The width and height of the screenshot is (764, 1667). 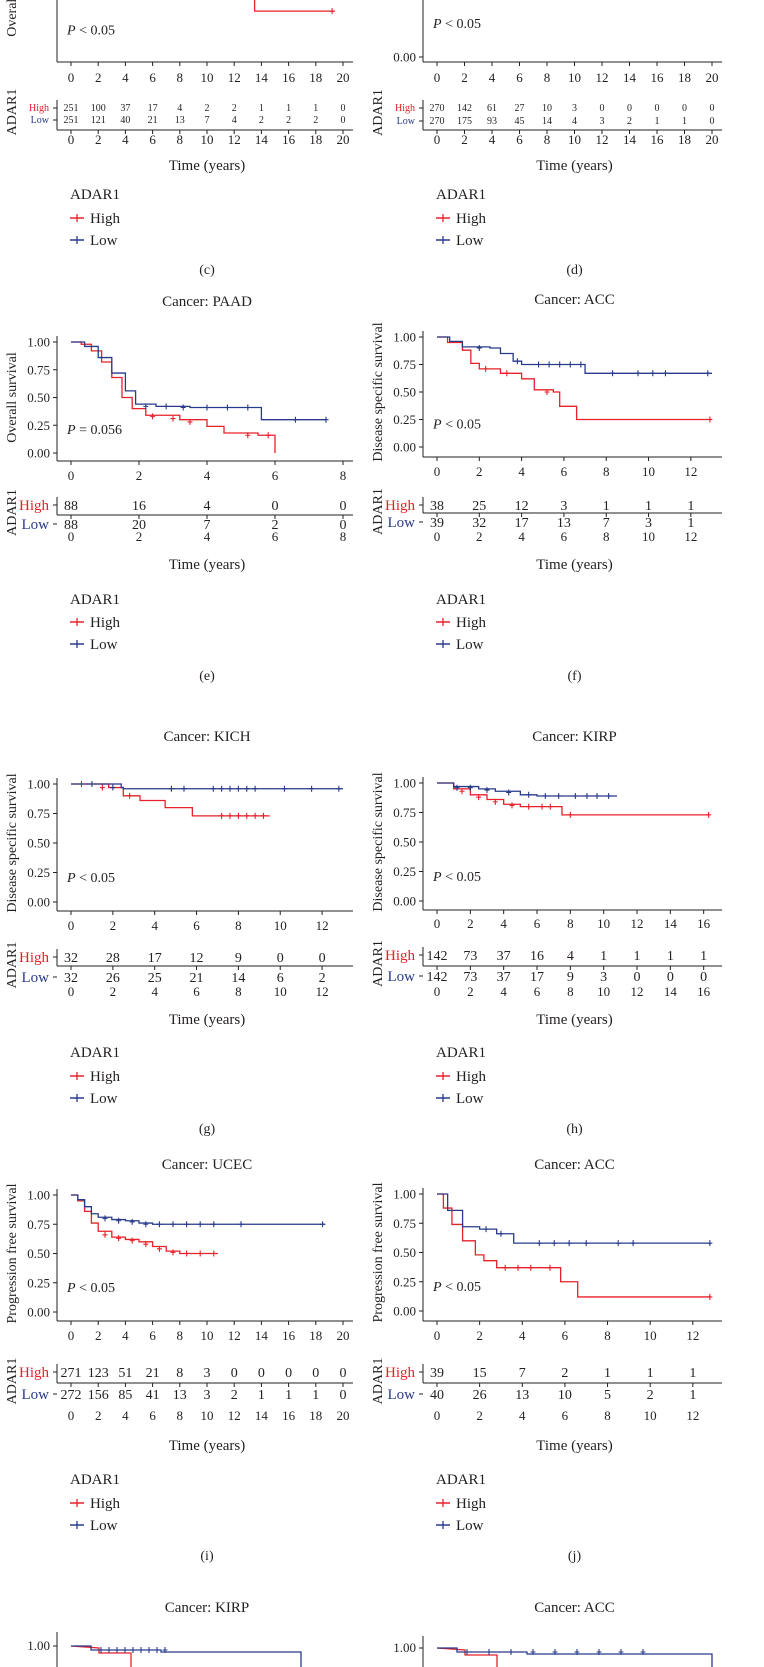 What do you see at coordinates (671, 991) in the screenshot?
I see `risk-x-tick-label: 14` at bounding box center [671, 991].